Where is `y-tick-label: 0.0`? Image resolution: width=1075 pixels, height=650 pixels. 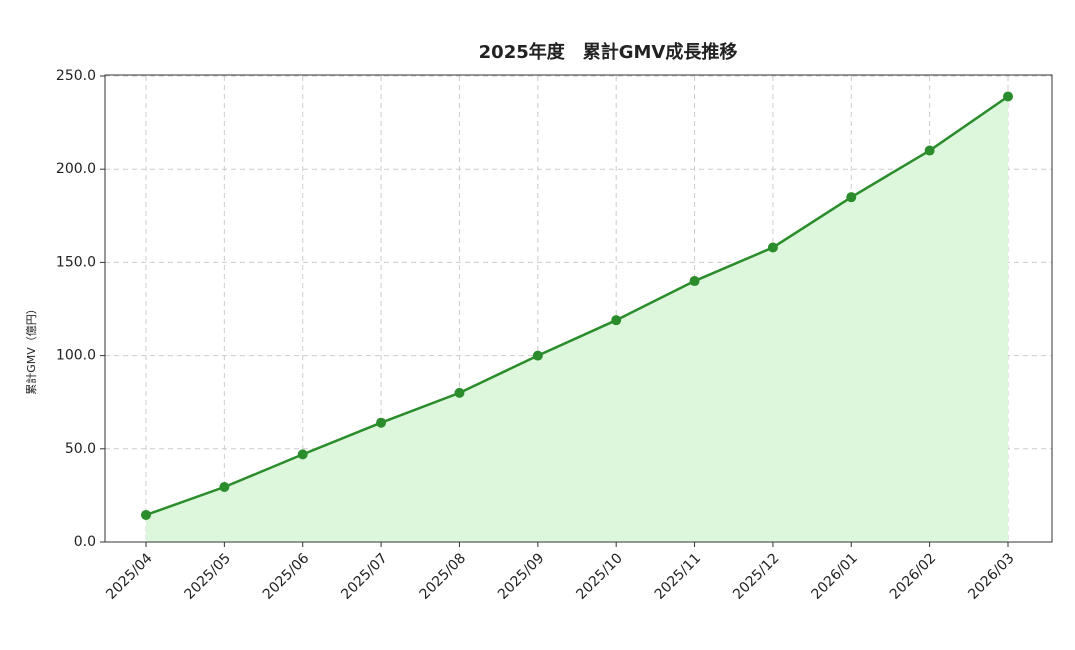
y-tick-label: 0.0 is located at coordinates (85, 542).